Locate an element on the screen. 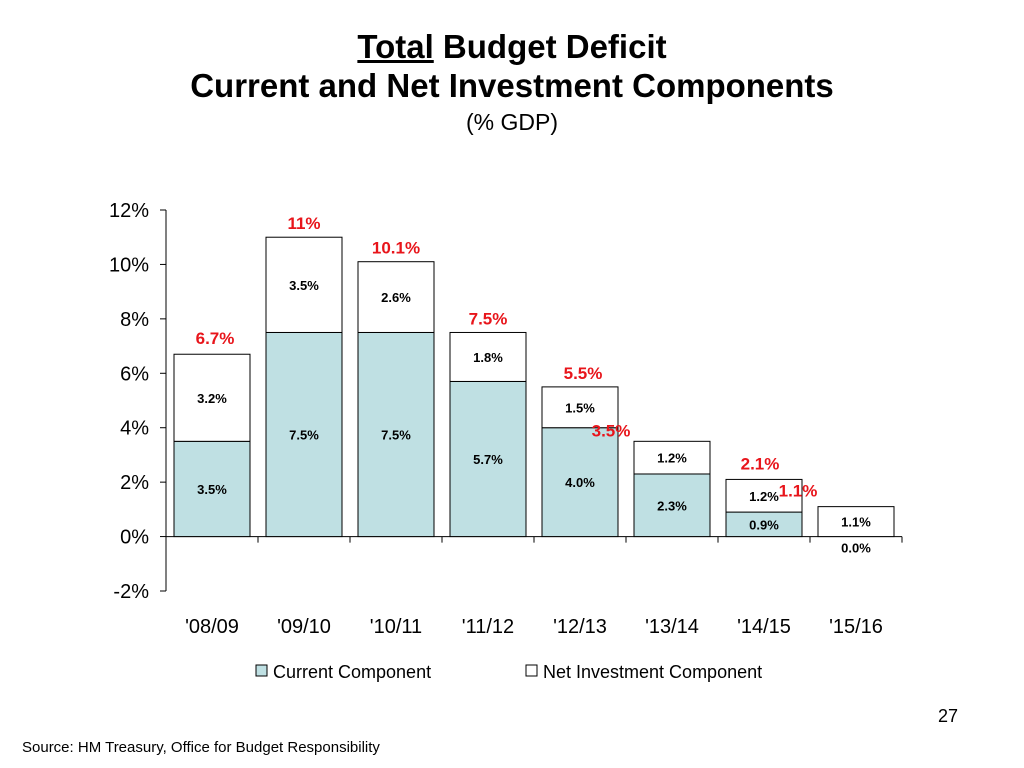 This screenshot has height=768, width=1024. data-label-net-investment: 2.6% is located at coordinates (396, 297).